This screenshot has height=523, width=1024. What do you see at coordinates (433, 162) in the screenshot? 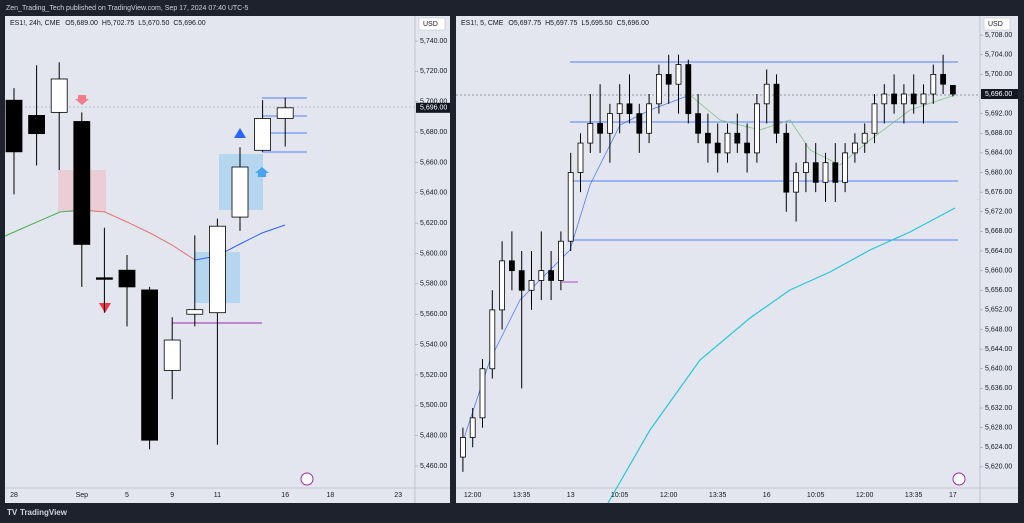
I see `y-tick-label: 5,660.00` at bounding box center [433, 162].